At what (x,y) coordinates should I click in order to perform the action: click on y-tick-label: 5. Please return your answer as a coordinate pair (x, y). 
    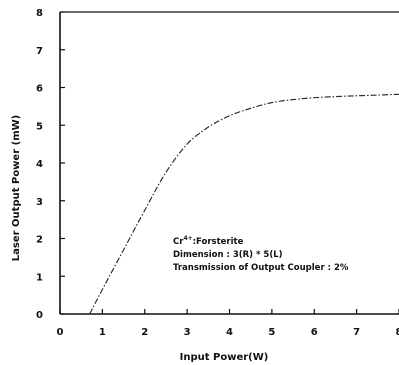
    Looking at the image, I should click on (39, 126).